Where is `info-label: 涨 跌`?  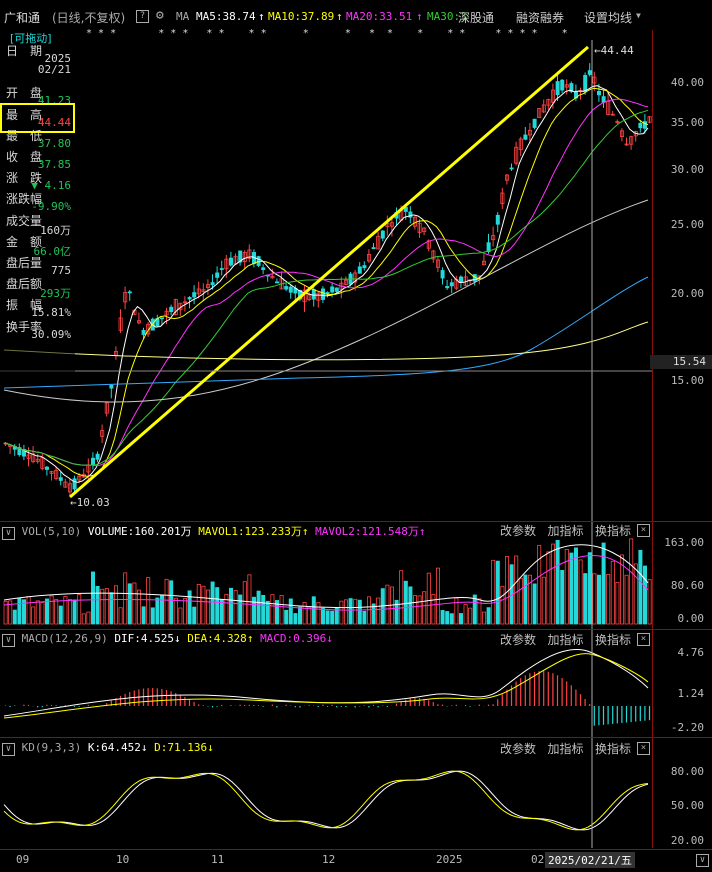 info-label: 涨 跌 is located at coordinates (24, 178).